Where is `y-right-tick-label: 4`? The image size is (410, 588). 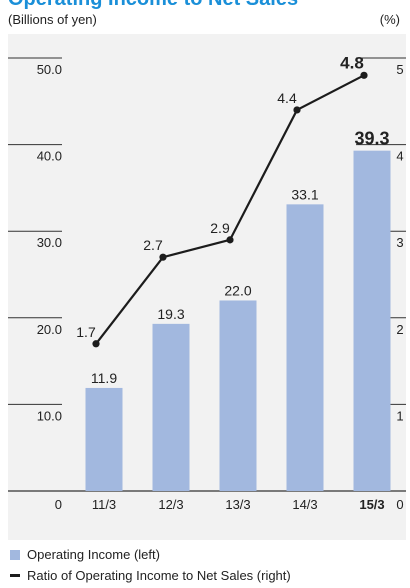
y-right-tick-label: 4 is located at coordinates (399, 156).